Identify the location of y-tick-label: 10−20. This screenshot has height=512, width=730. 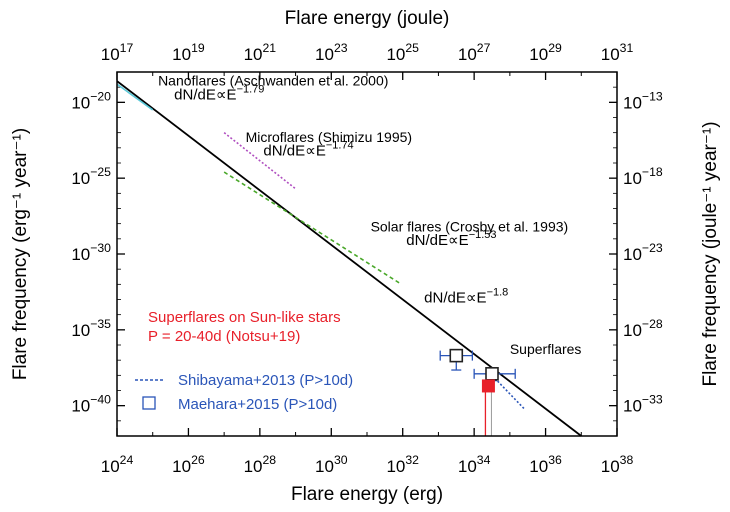
(91, 100).